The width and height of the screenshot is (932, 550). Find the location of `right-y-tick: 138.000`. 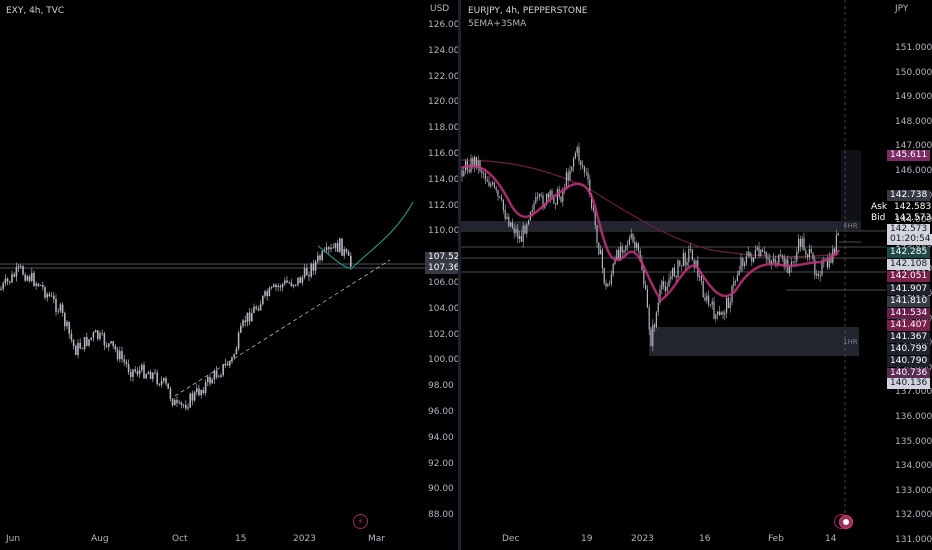

right-y-tick: 138.000 is located at coordinates (913, 368).